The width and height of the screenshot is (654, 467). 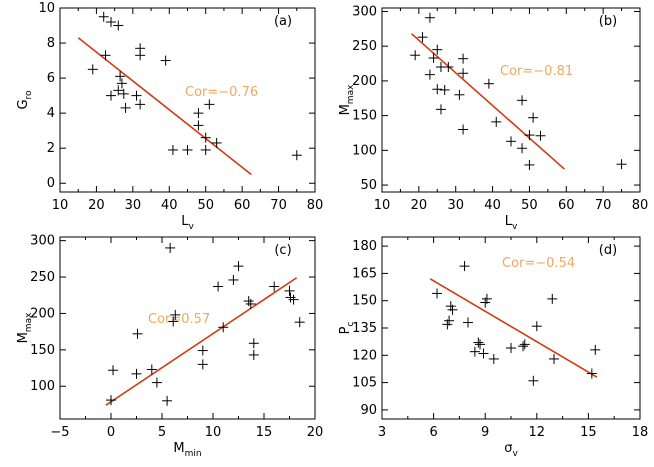 What do you see at coordinates (485, 432) in the screenshot?
I see `x-tick-label: 9` at bounding box center [485, 432].